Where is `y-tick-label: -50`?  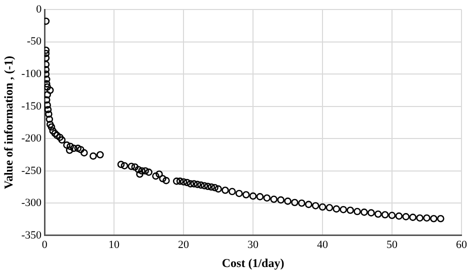
y-tick-label: -50 is located at coordinates (34, 42).